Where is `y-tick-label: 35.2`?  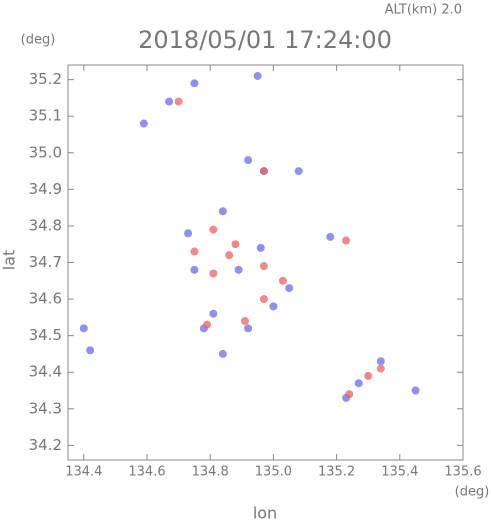 y-tick-label: 35.2 is located at coordinates (45, 79).